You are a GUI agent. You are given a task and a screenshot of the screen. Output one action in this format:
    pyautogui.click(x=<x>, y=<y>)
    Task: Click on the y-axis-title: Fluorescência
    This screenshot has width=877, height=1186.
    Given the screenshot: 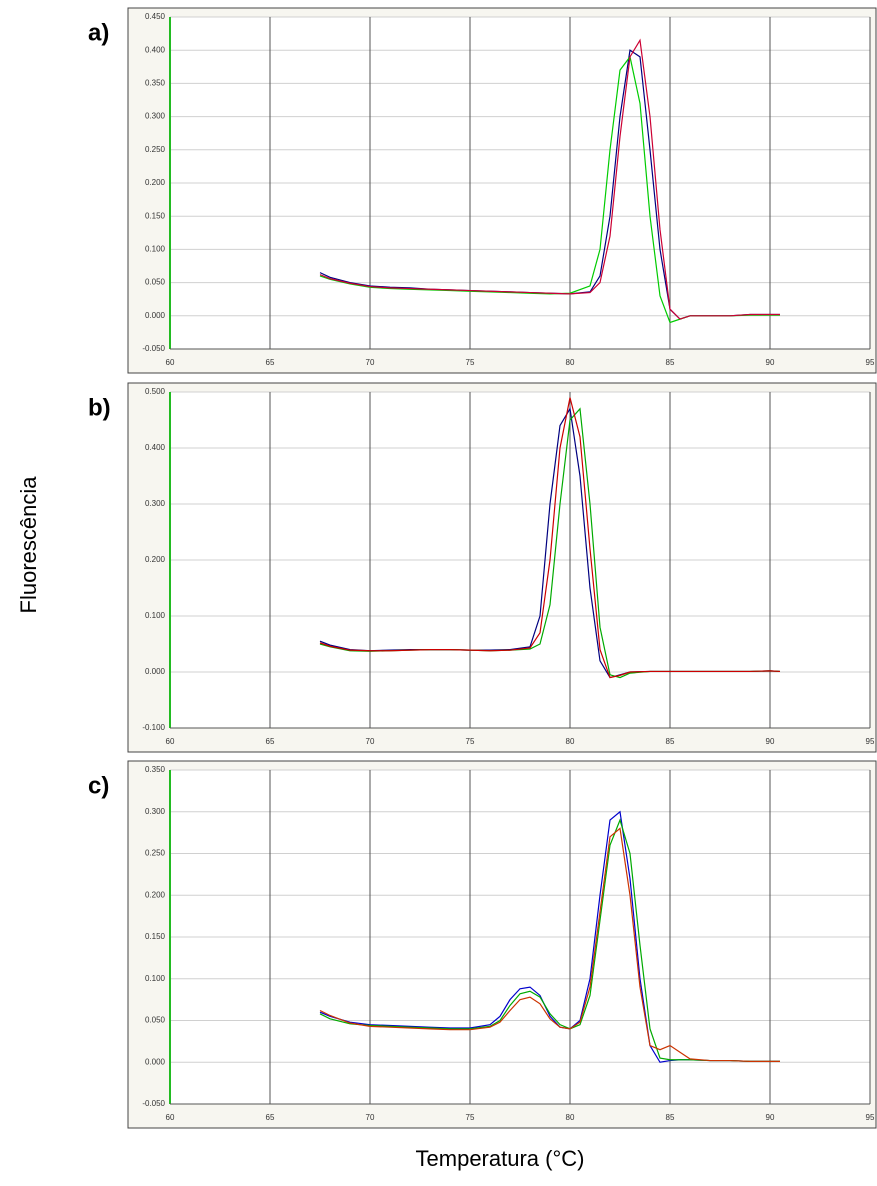 What is the action you would take?
    pyautogui.click(x=28, y=545)
    